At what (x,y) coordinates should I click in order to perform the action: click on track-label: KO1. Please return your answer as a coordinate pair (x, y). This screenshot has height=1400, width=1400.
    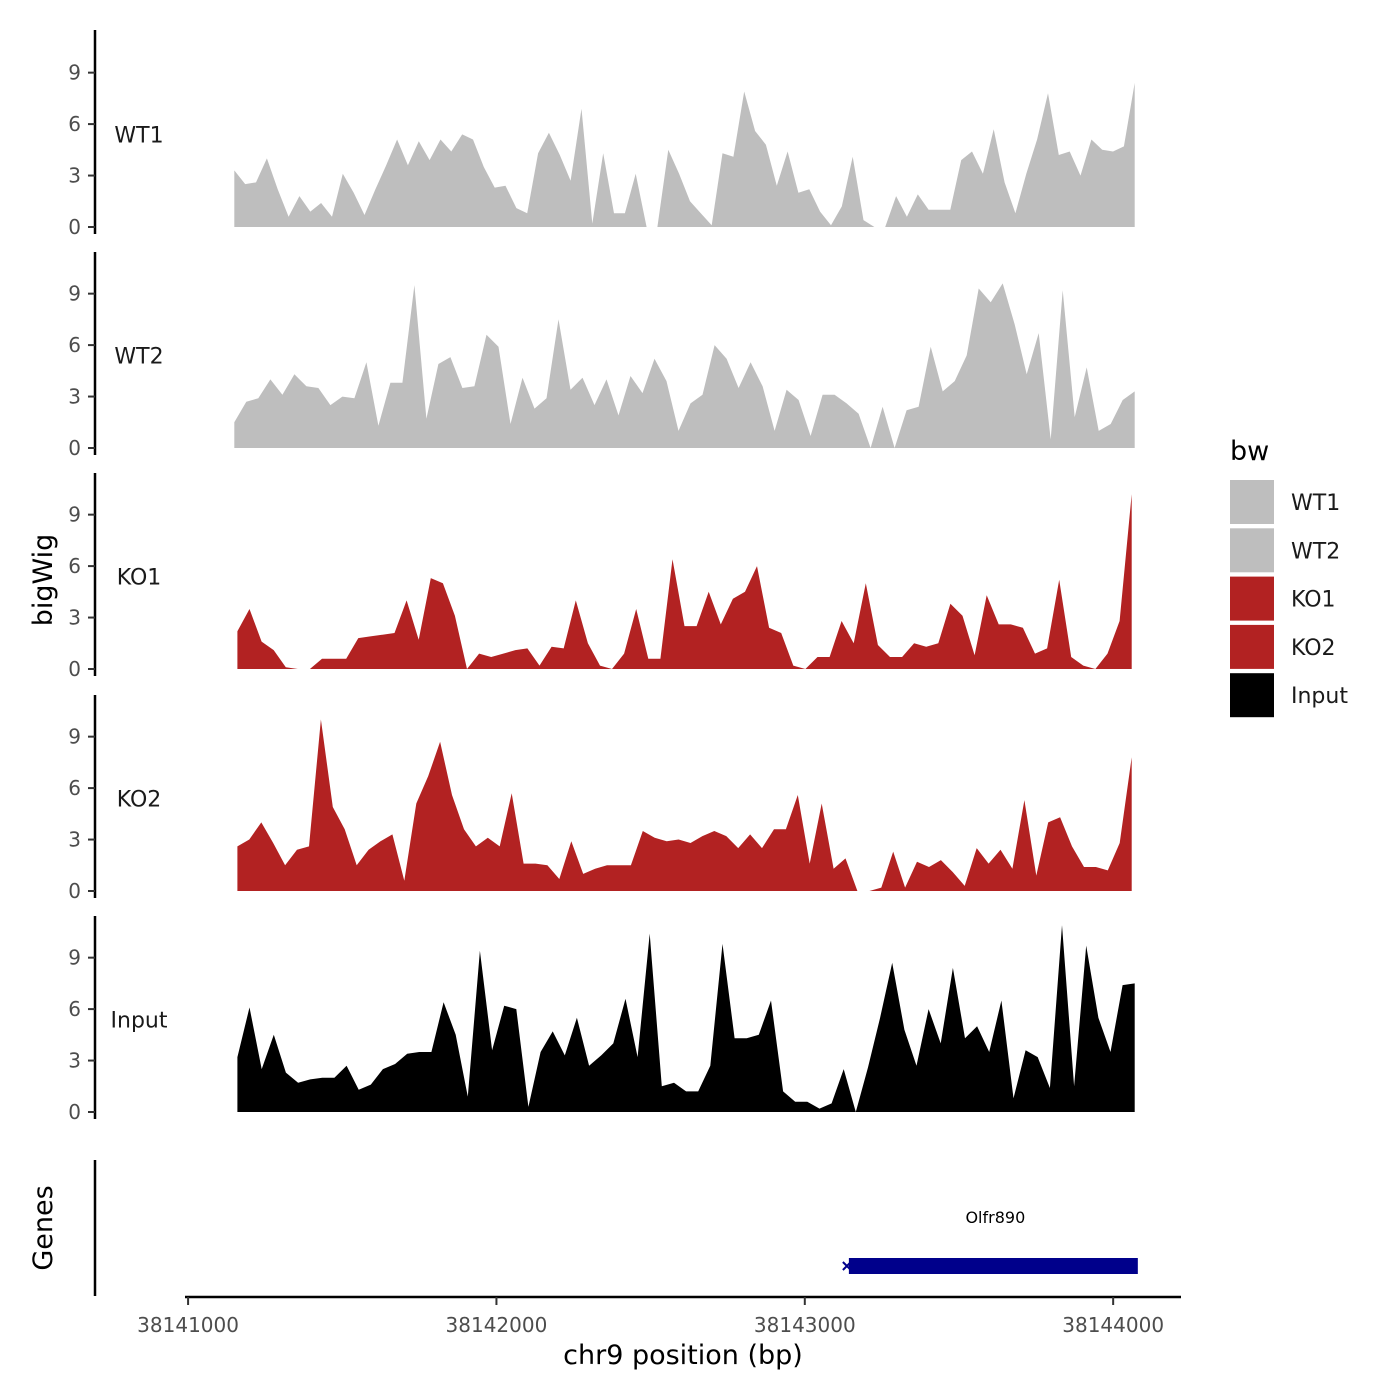
    Looking at the image, I should click on (139, 577).